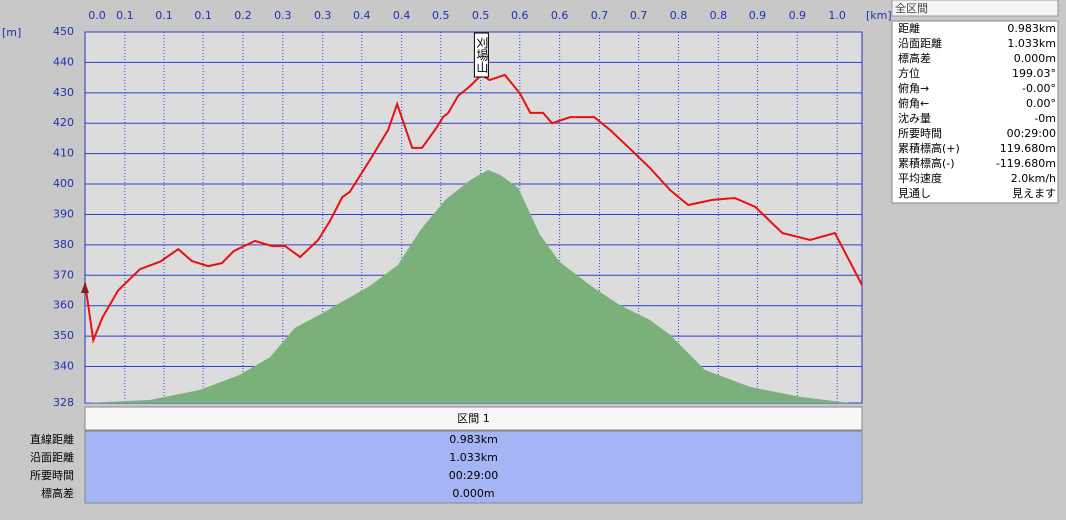  What do you see at coordinates (1033, 178) in the screenshot?
I see `stat-value: 2.0km/h` at bounding box center [1033, 178].